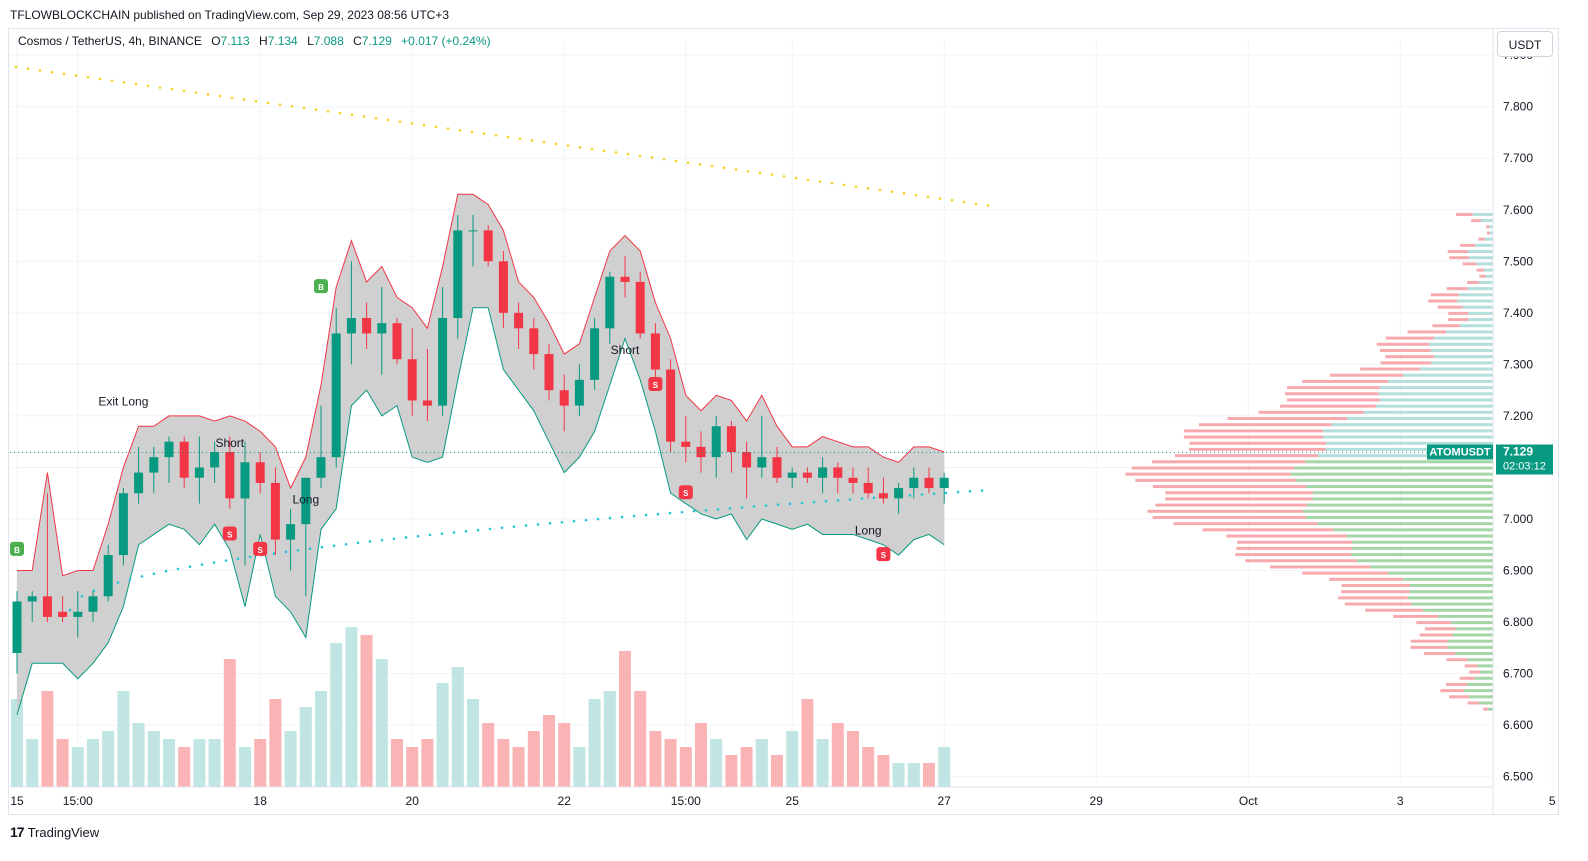 The height and width of the screenshot is (861, 1588). What do you see at coordinates (216, 41) in the screenshot?
I see `open-label: O` at bounding box center [216, 41].